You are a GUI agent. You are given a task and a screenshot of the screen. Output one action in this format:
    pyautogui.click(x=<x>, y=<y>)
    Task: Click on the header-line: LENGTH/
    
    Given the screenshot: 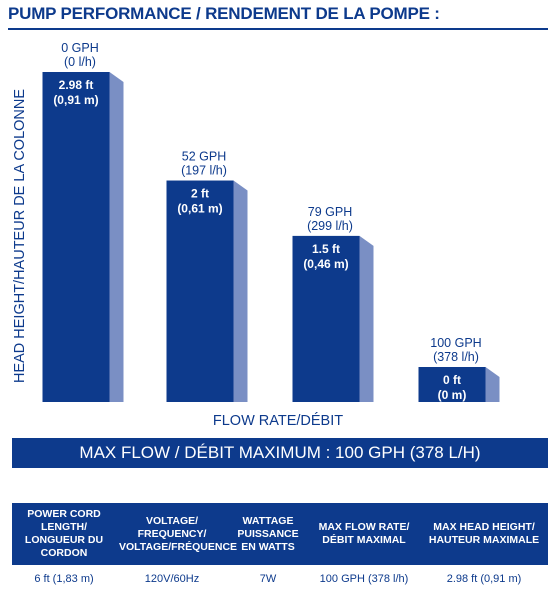 What is the action you would take?
    pyautogui.click(x=64, y=527)
    